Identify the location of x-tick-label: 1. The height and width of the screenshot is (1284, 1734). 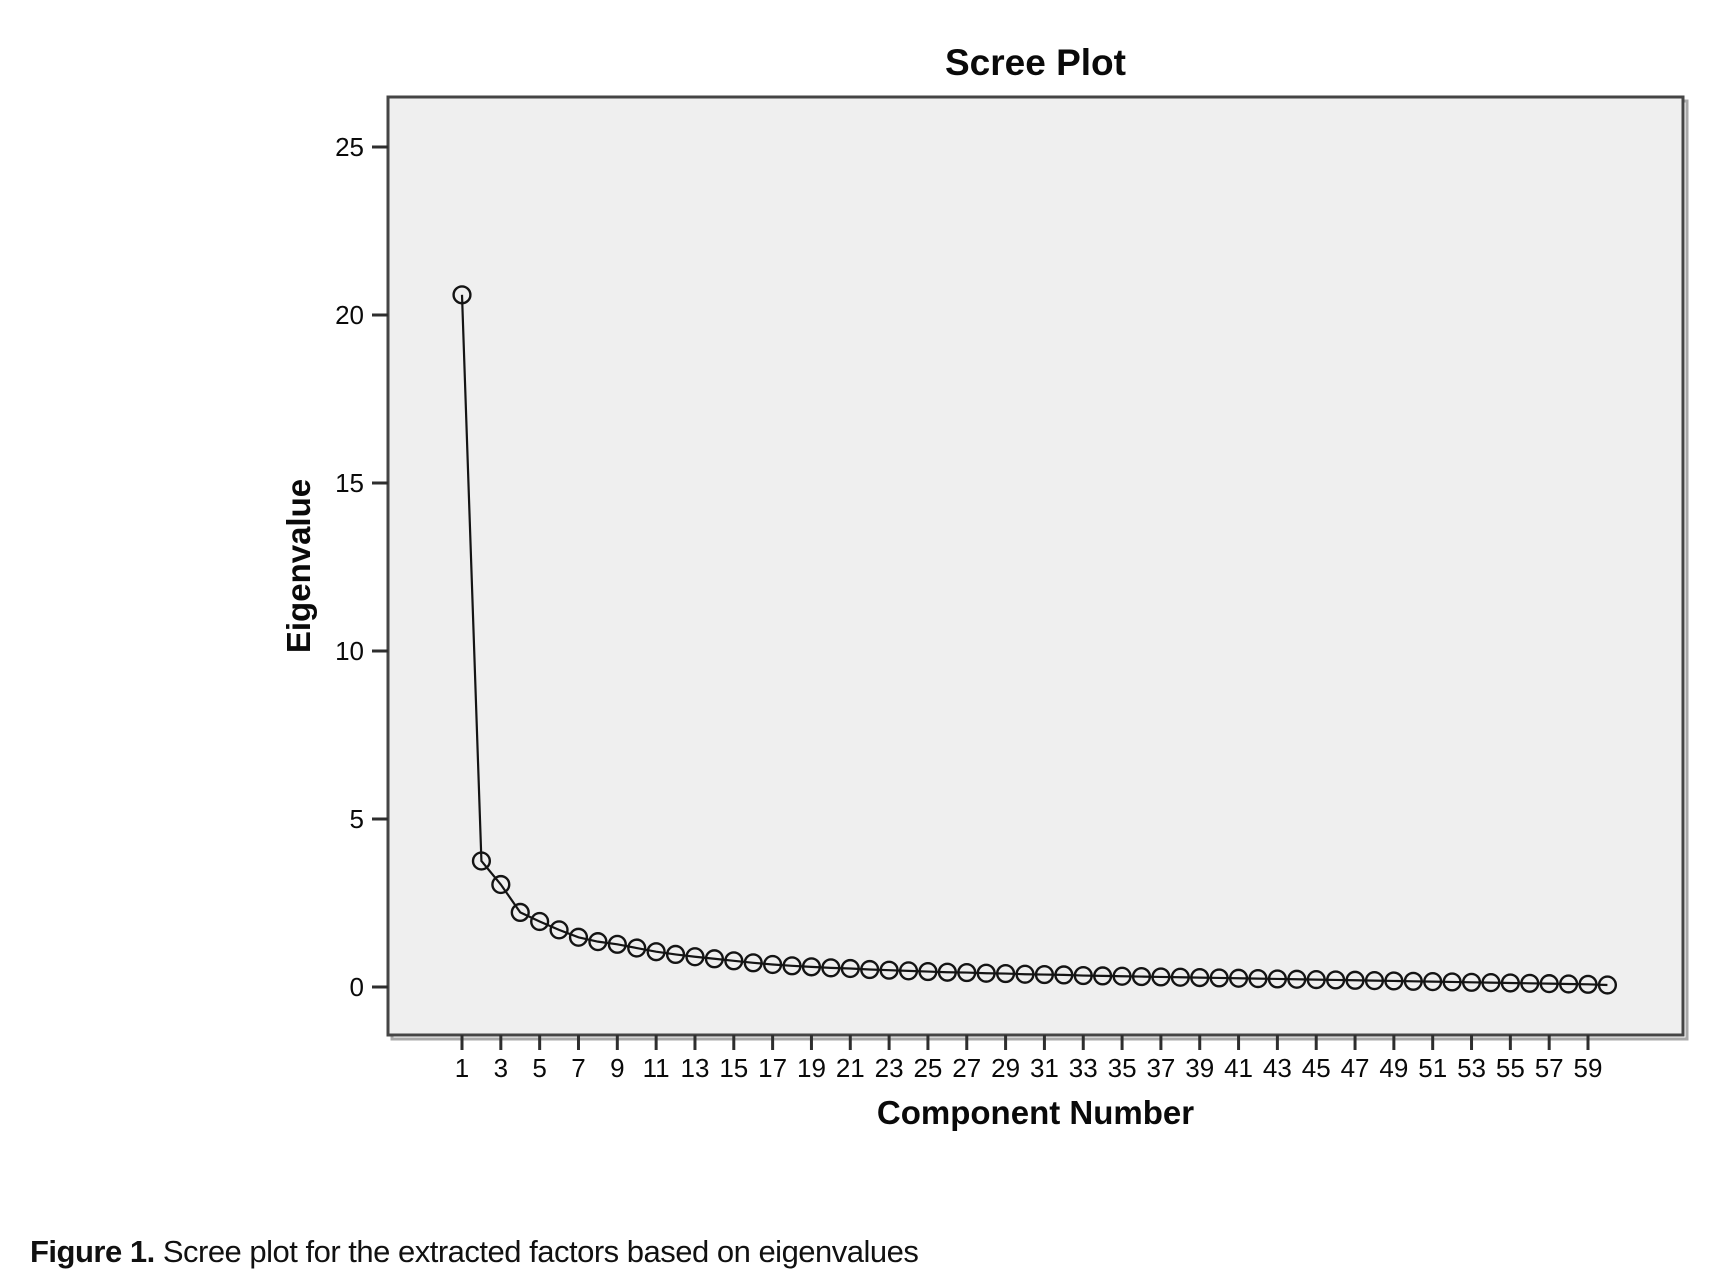
(462, 1068).